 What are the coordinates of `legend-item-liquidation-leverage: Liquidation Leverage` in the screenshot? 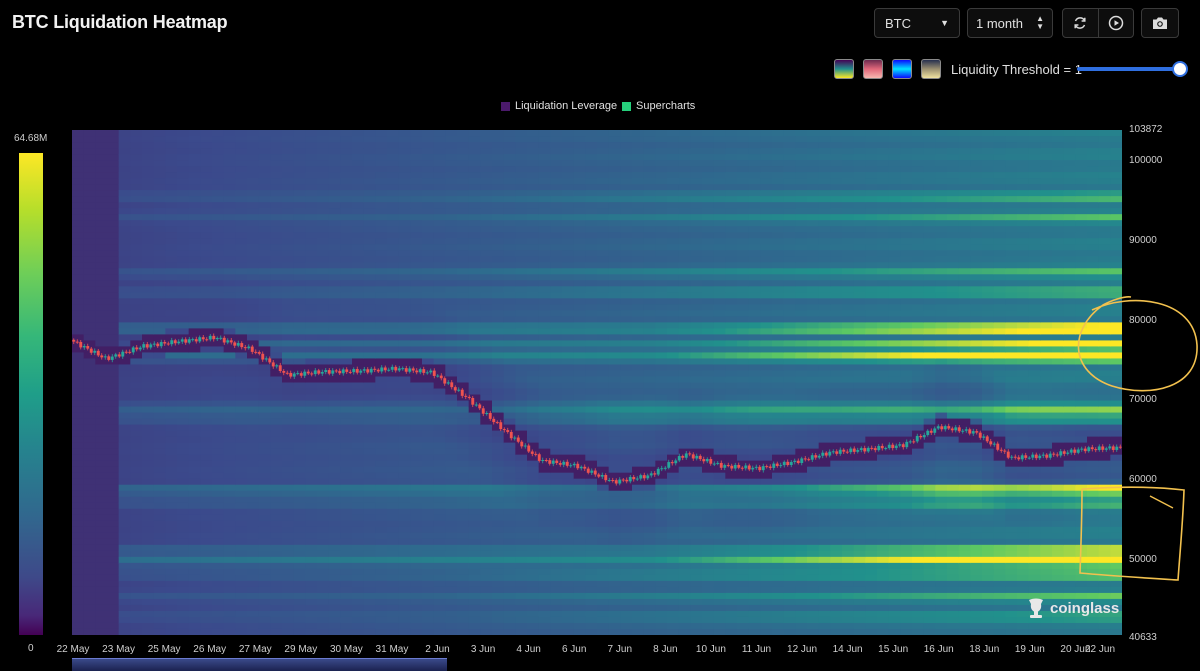 It's located at (559, 106).